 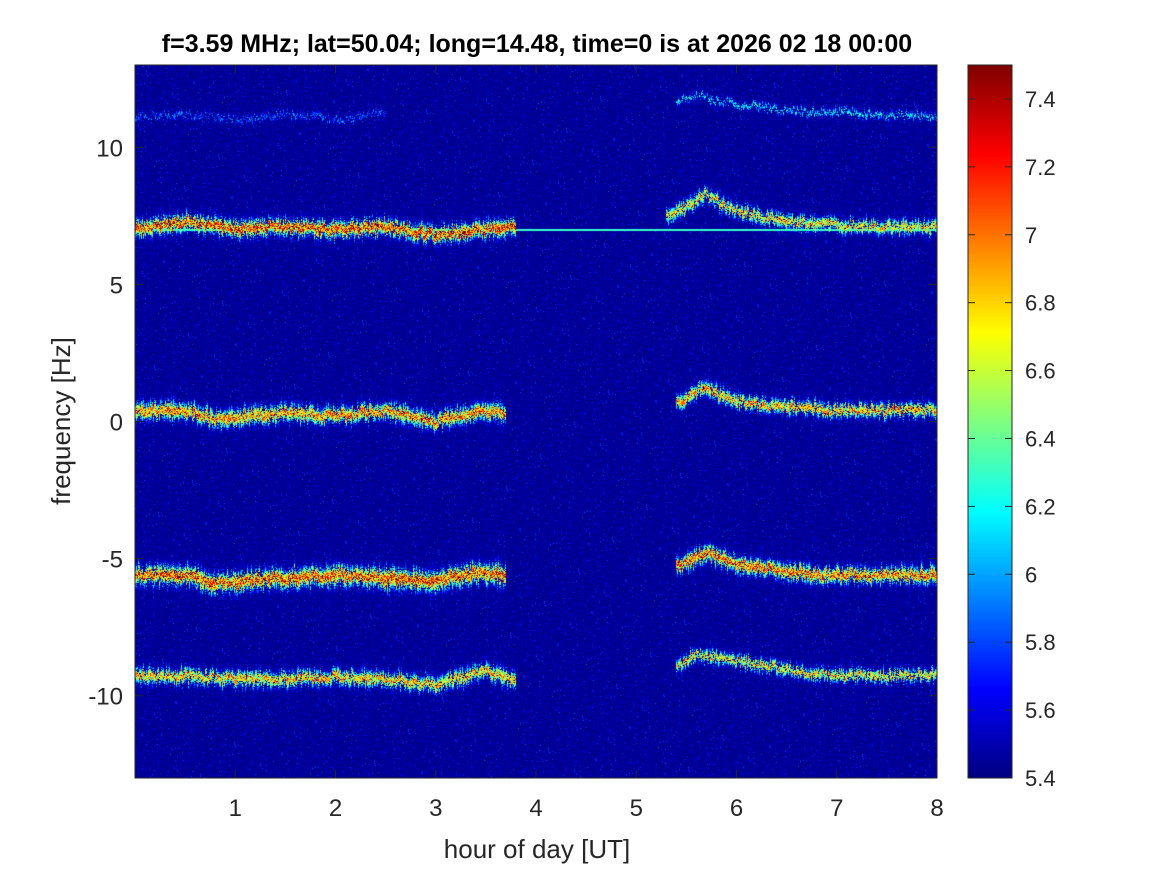 I want to click on x-tick-label: 3, so click(x=435, y=808).